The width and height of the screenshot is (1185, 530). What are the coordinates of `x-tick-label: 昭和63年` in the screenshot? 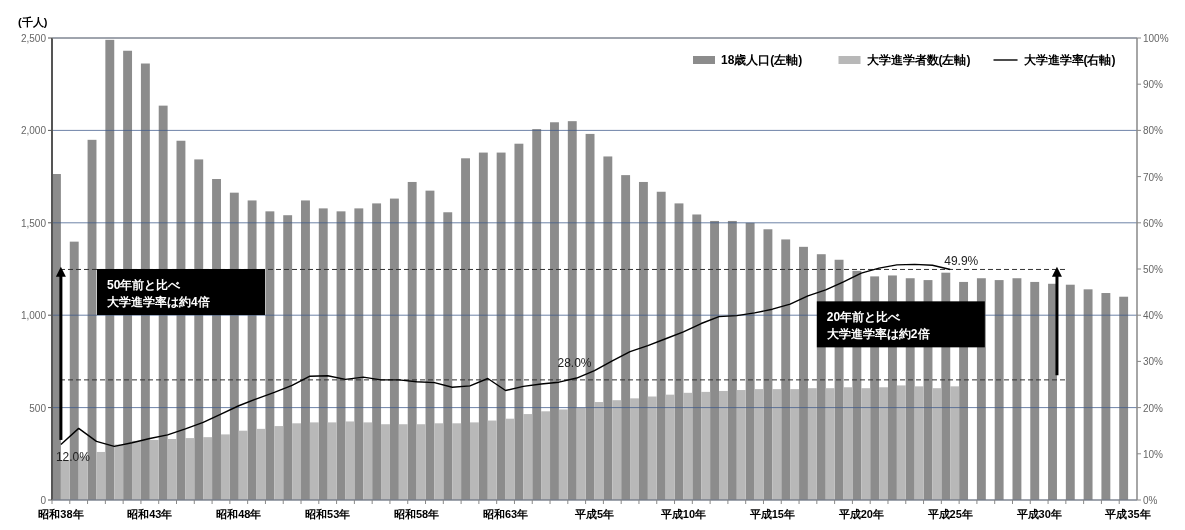 It's located at (505, 514).